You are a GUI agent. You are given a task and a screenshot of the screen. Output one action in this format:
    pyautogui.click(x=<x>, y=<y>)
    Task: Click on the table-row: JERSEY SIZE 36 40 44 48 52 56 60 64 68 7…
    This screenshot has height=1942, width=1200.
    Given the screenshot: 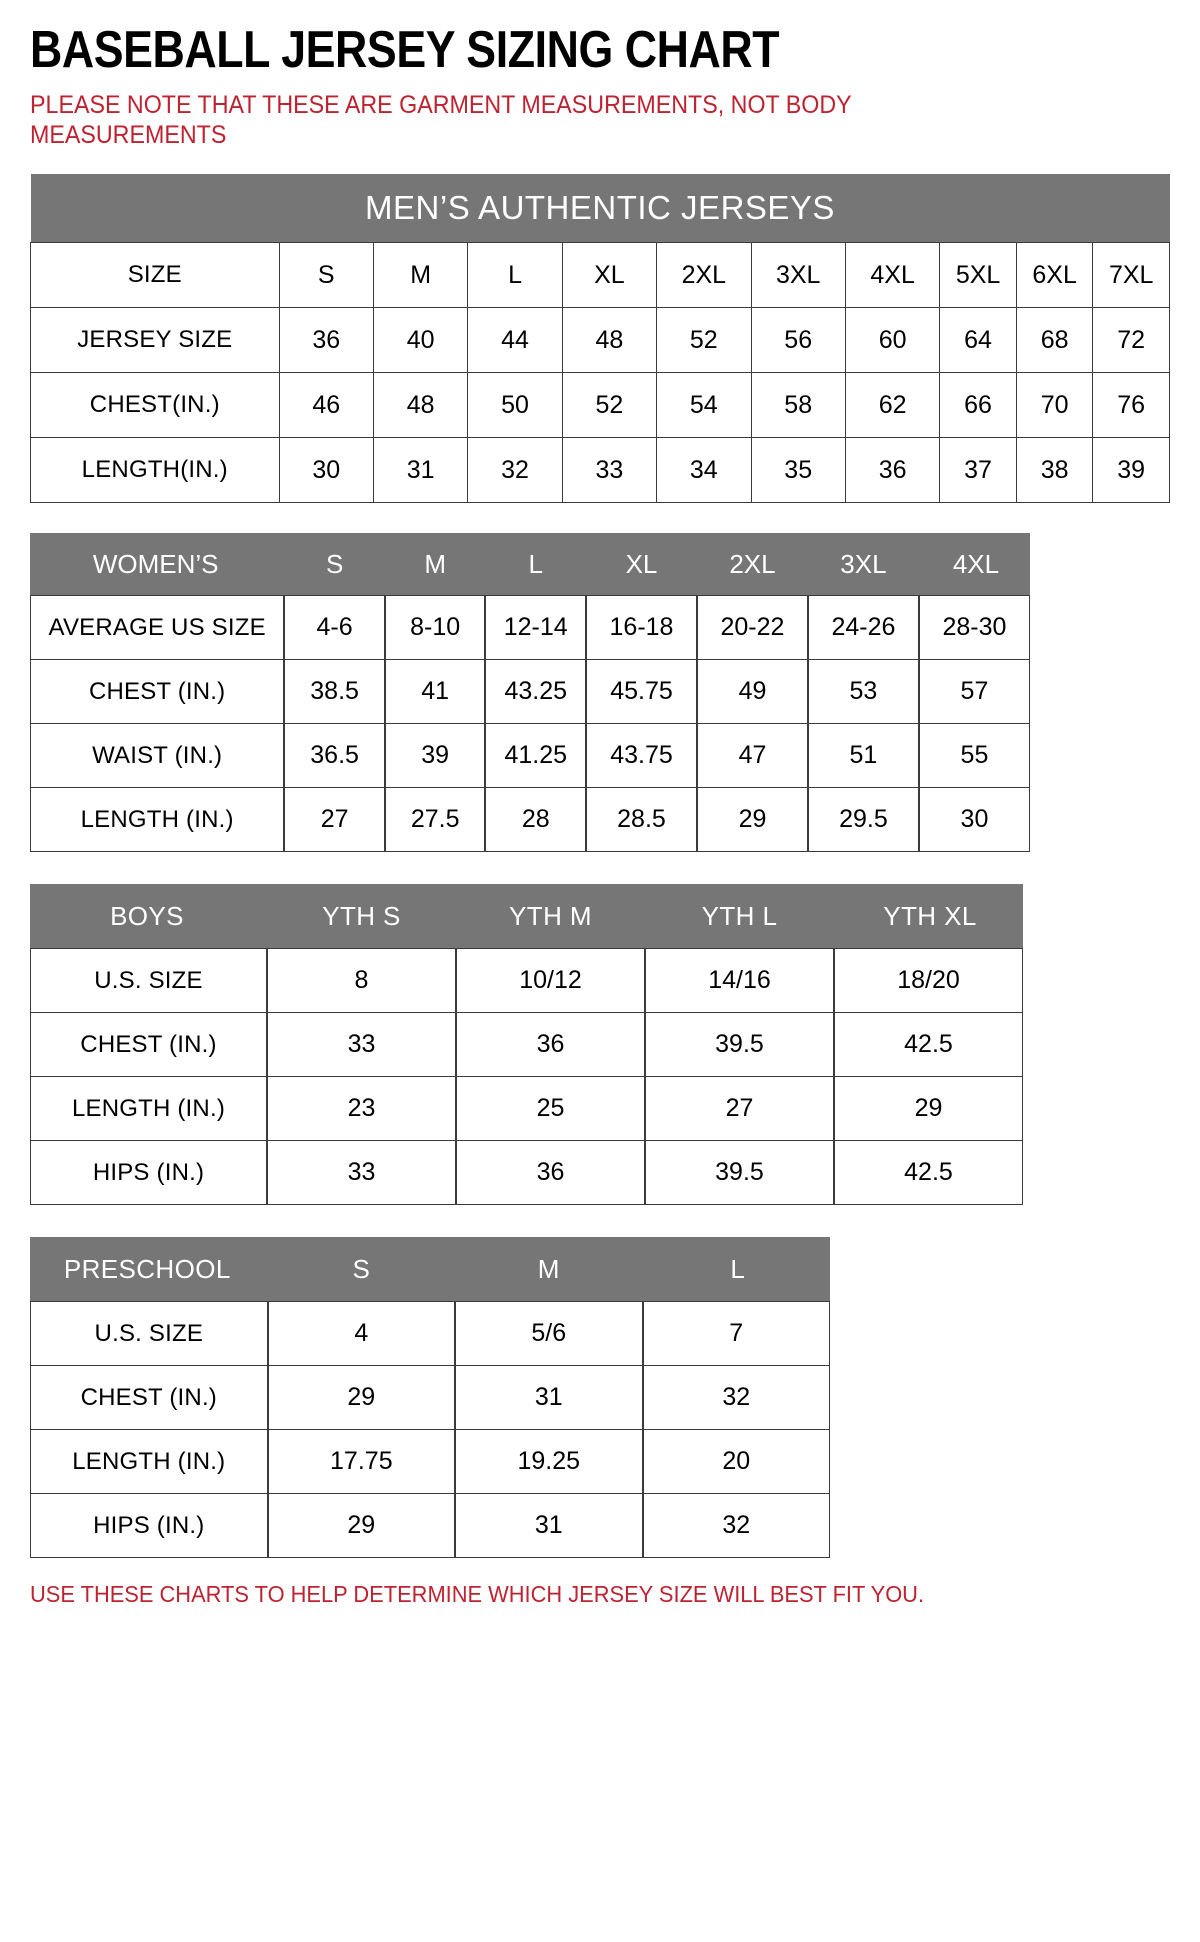 What is the action you would take?
    pyautogui.click(x=600, y=340)
    